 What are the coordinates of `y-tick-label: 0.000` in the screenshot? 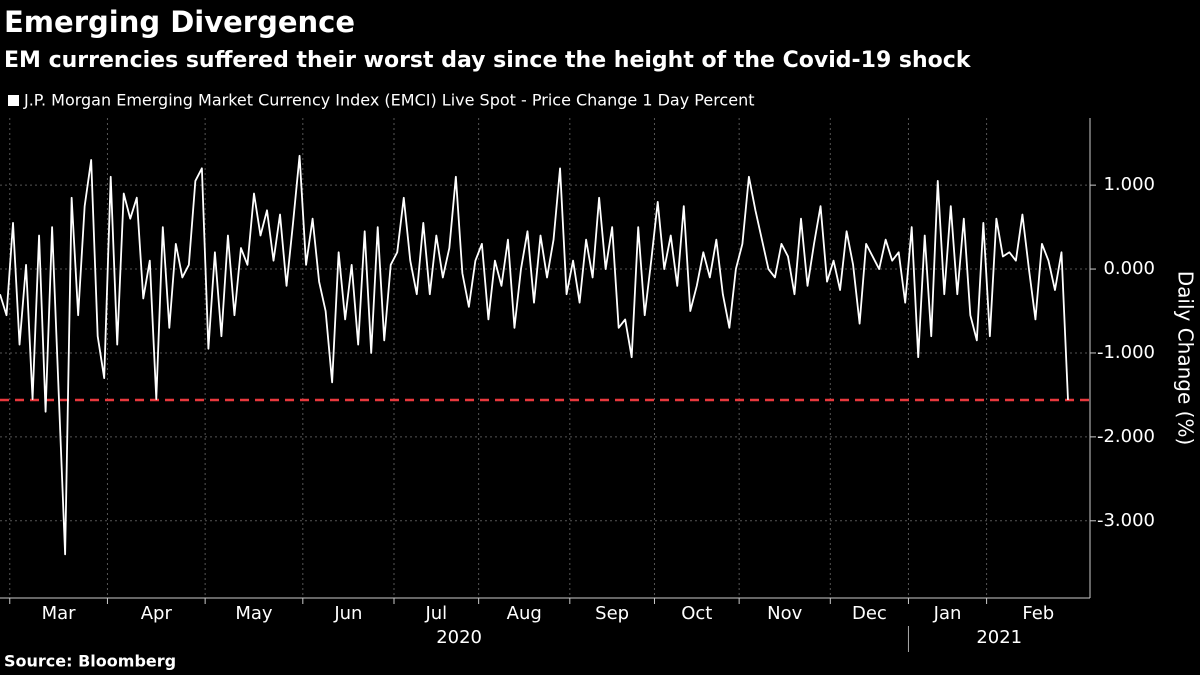 It's located at (1129, 268).